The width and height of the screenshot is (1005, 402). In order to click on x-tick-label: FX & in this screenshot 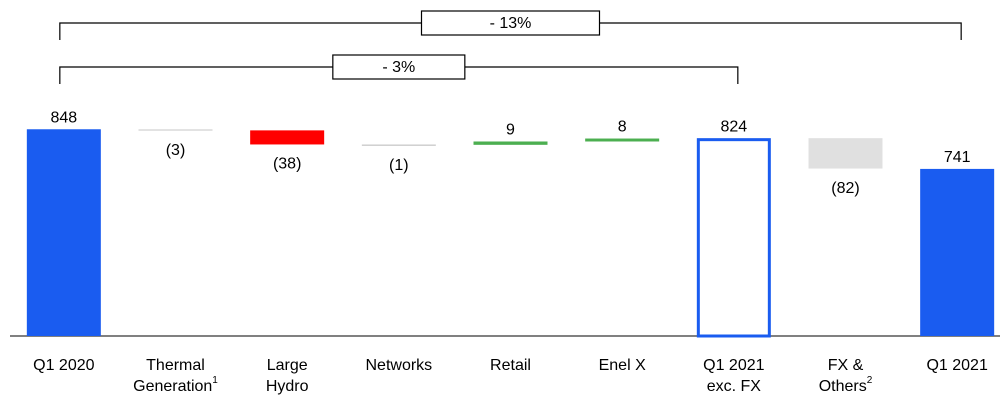, I will do `click(846, 365)`.